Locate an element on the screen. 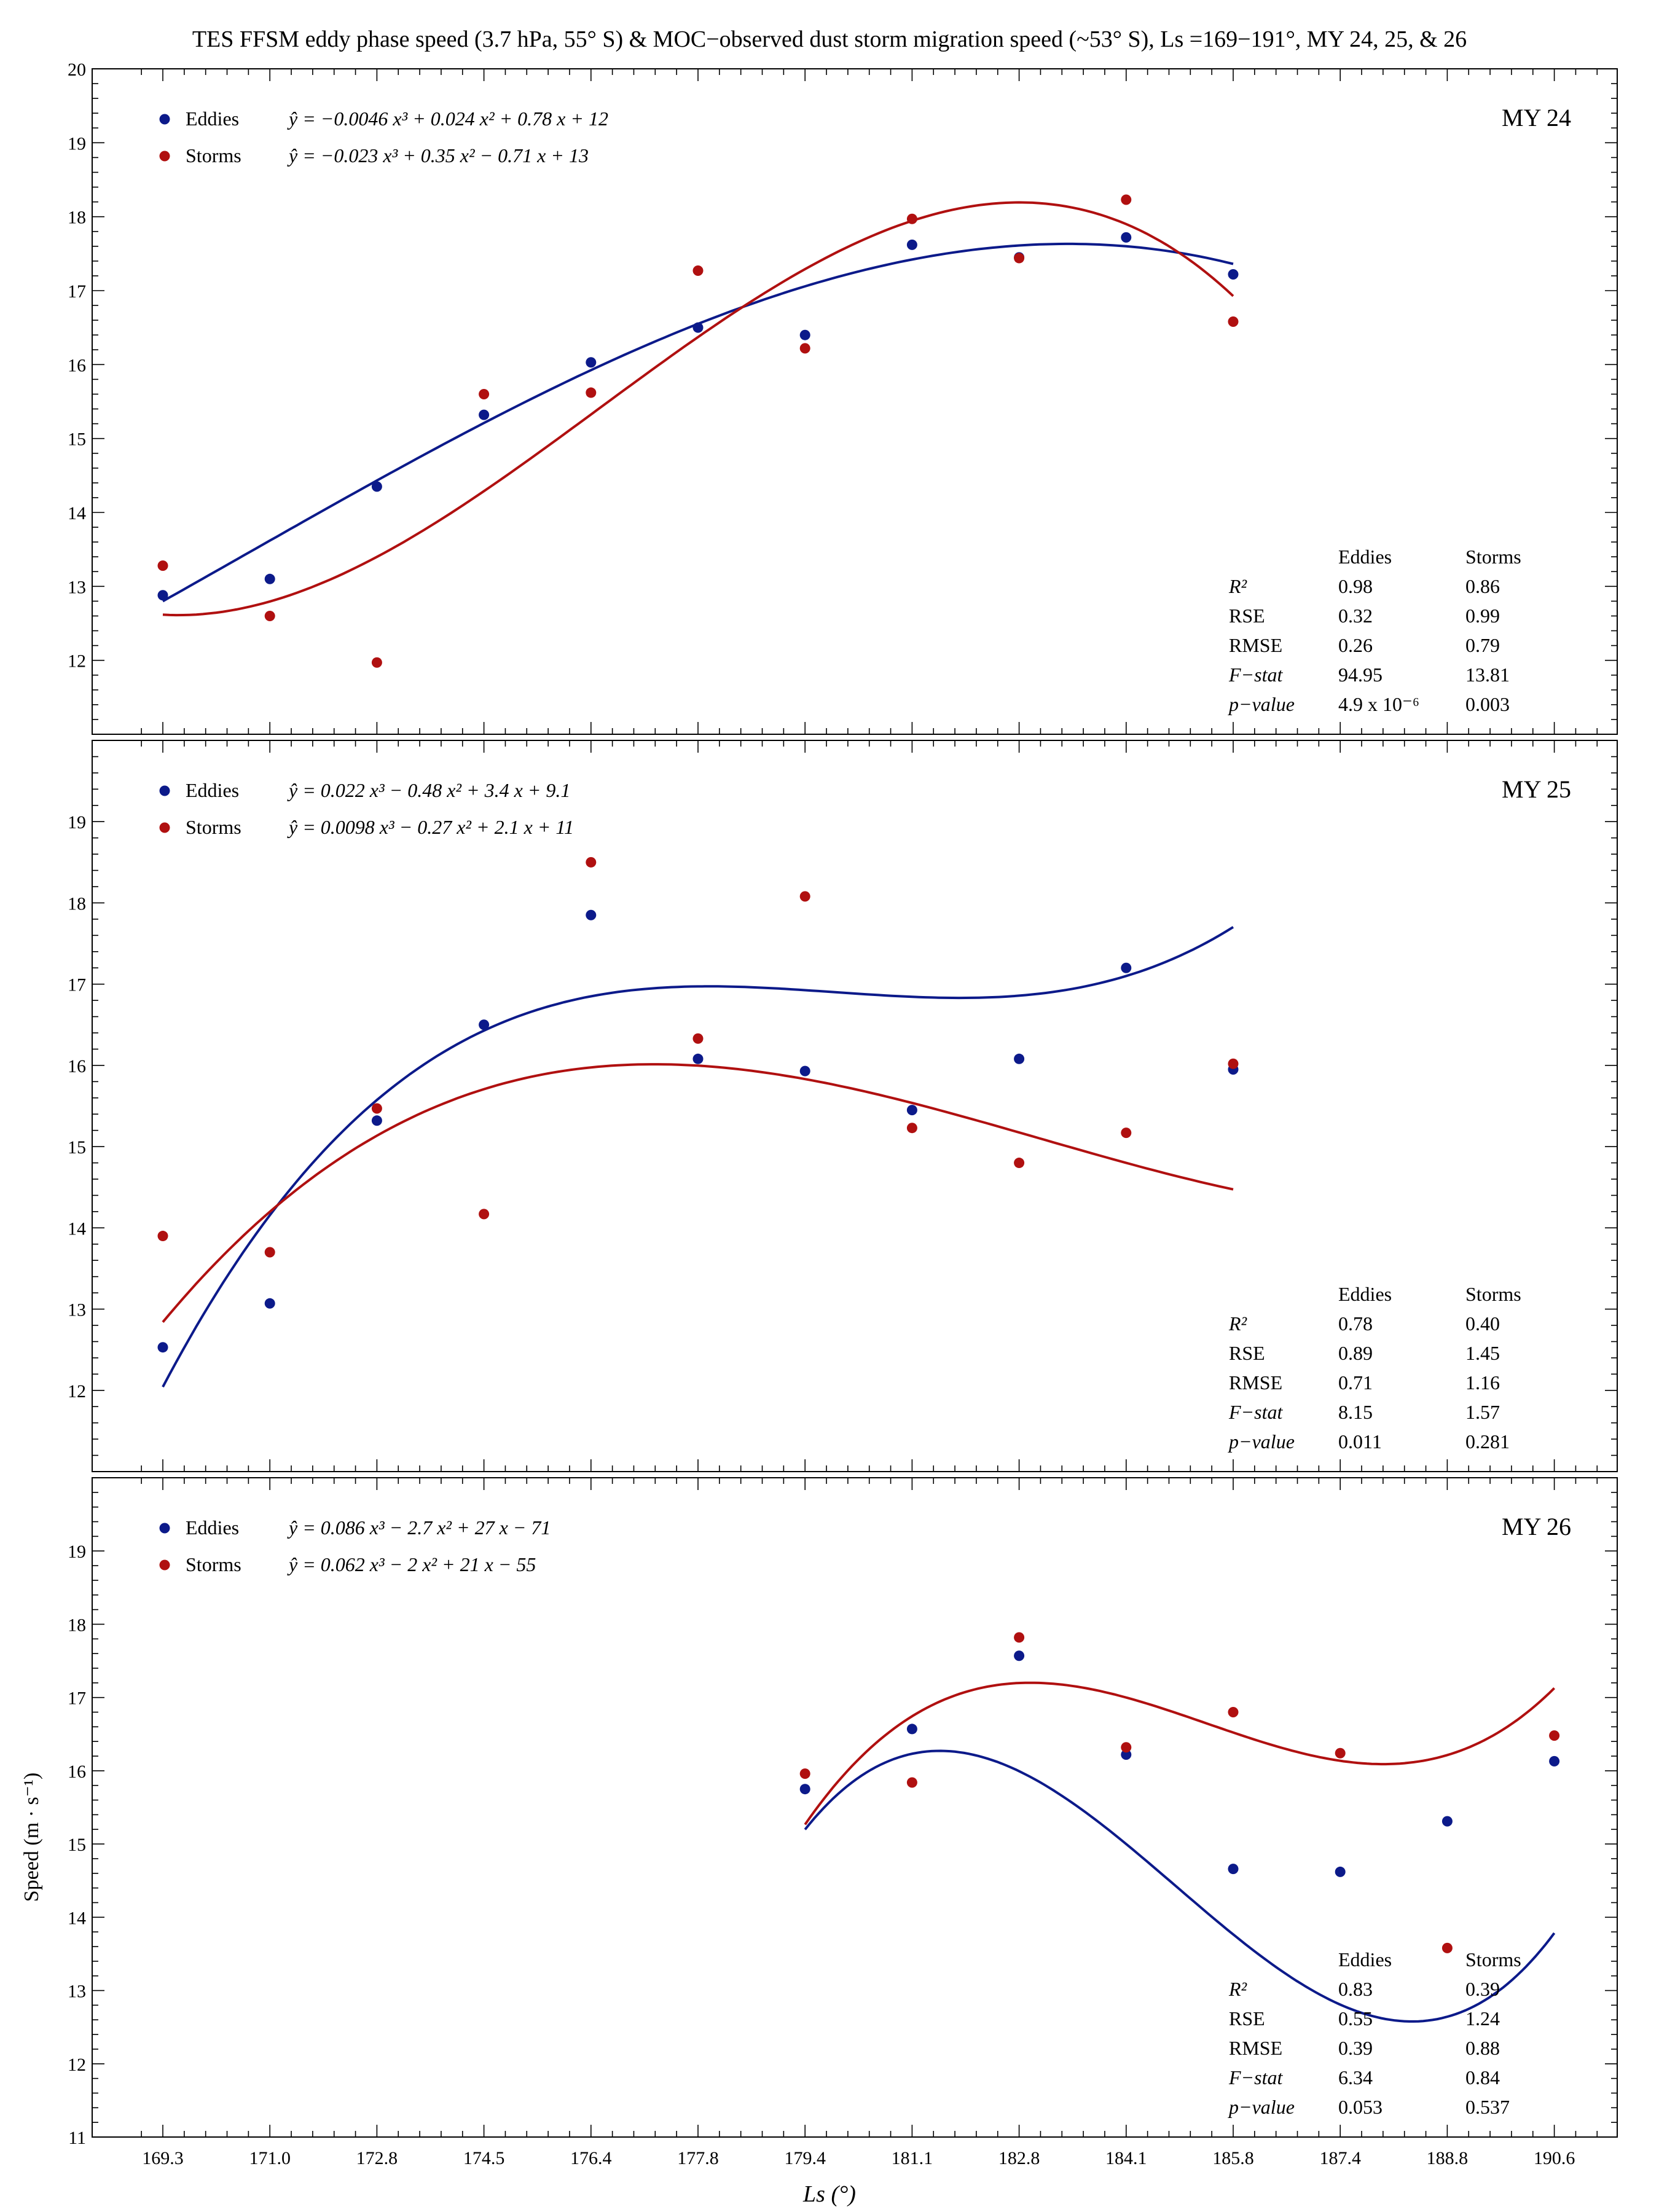 The height and width of the screenshot is (2212, 1659). stats-value-eddies: 0.26 is located at coordinates (1355, 645).